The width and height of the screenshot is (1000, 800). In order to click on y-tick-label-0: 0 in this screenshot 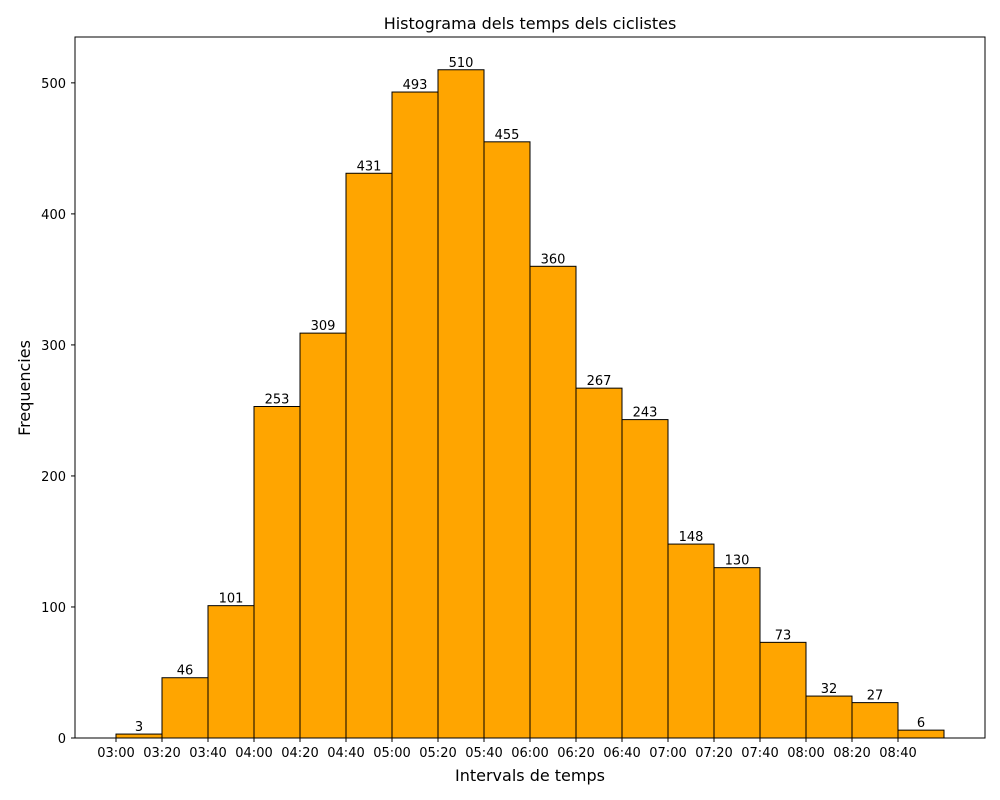, I will do `click(62, 739)`.